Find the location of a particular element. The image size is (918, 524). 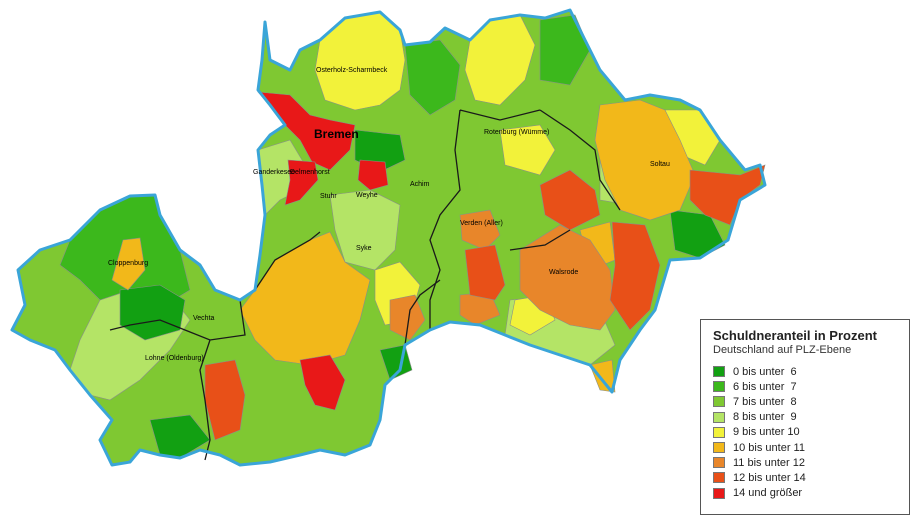

place-label-osterholz: Osterholz-Scharmbeck is located at coordinates (352, 70).